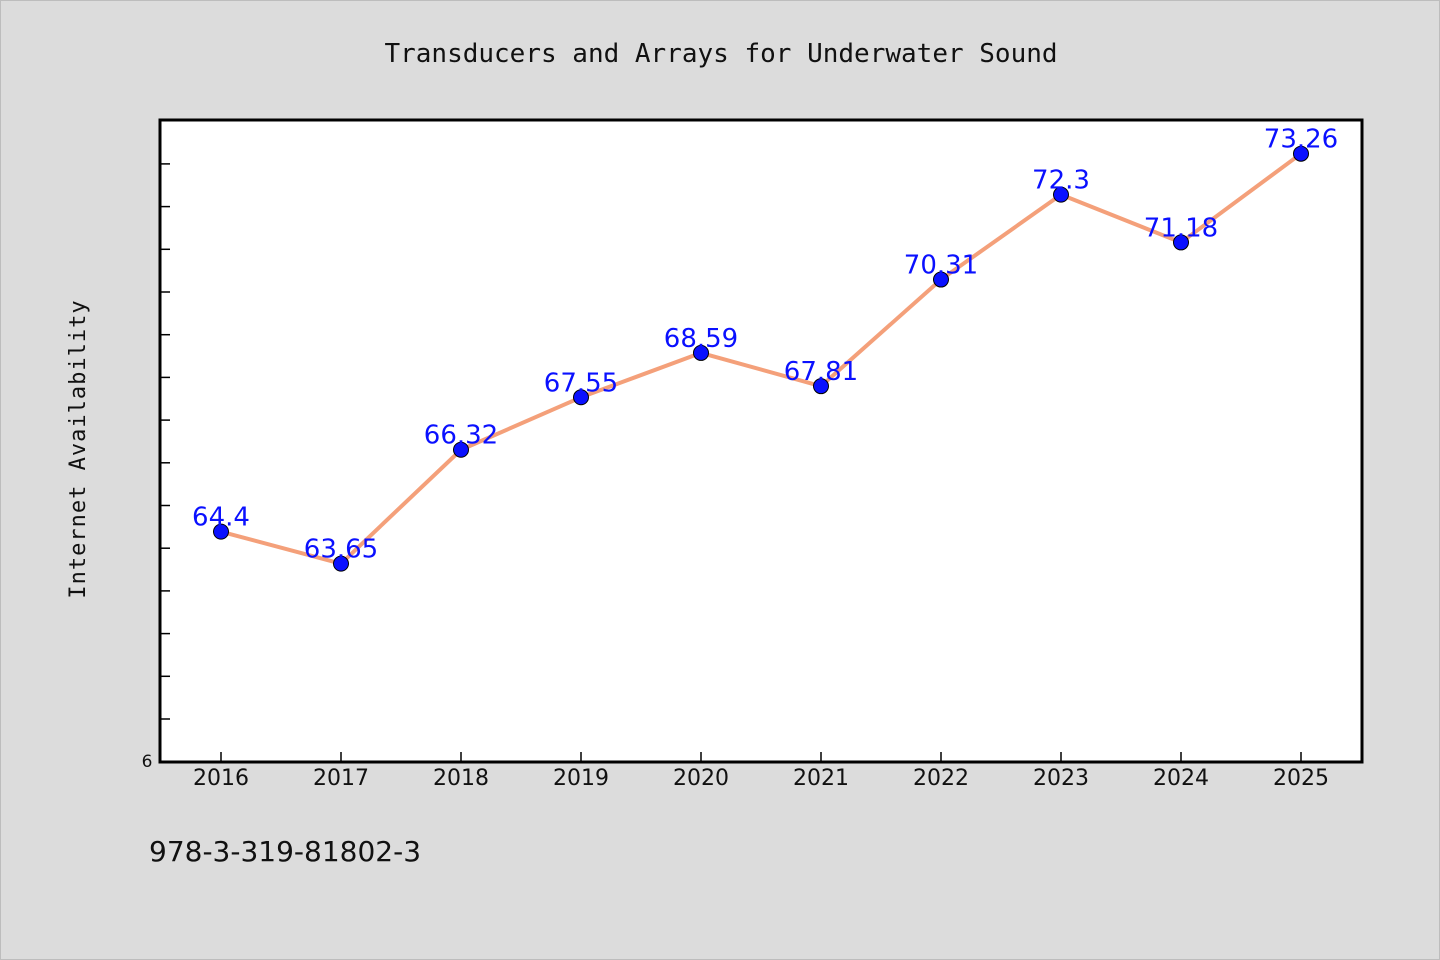 The height and width of the screenshot is (960, 1440). Describe the element at coordinates (1061, 181) in the screenshot. I see `data-label: 72.3` at that location.